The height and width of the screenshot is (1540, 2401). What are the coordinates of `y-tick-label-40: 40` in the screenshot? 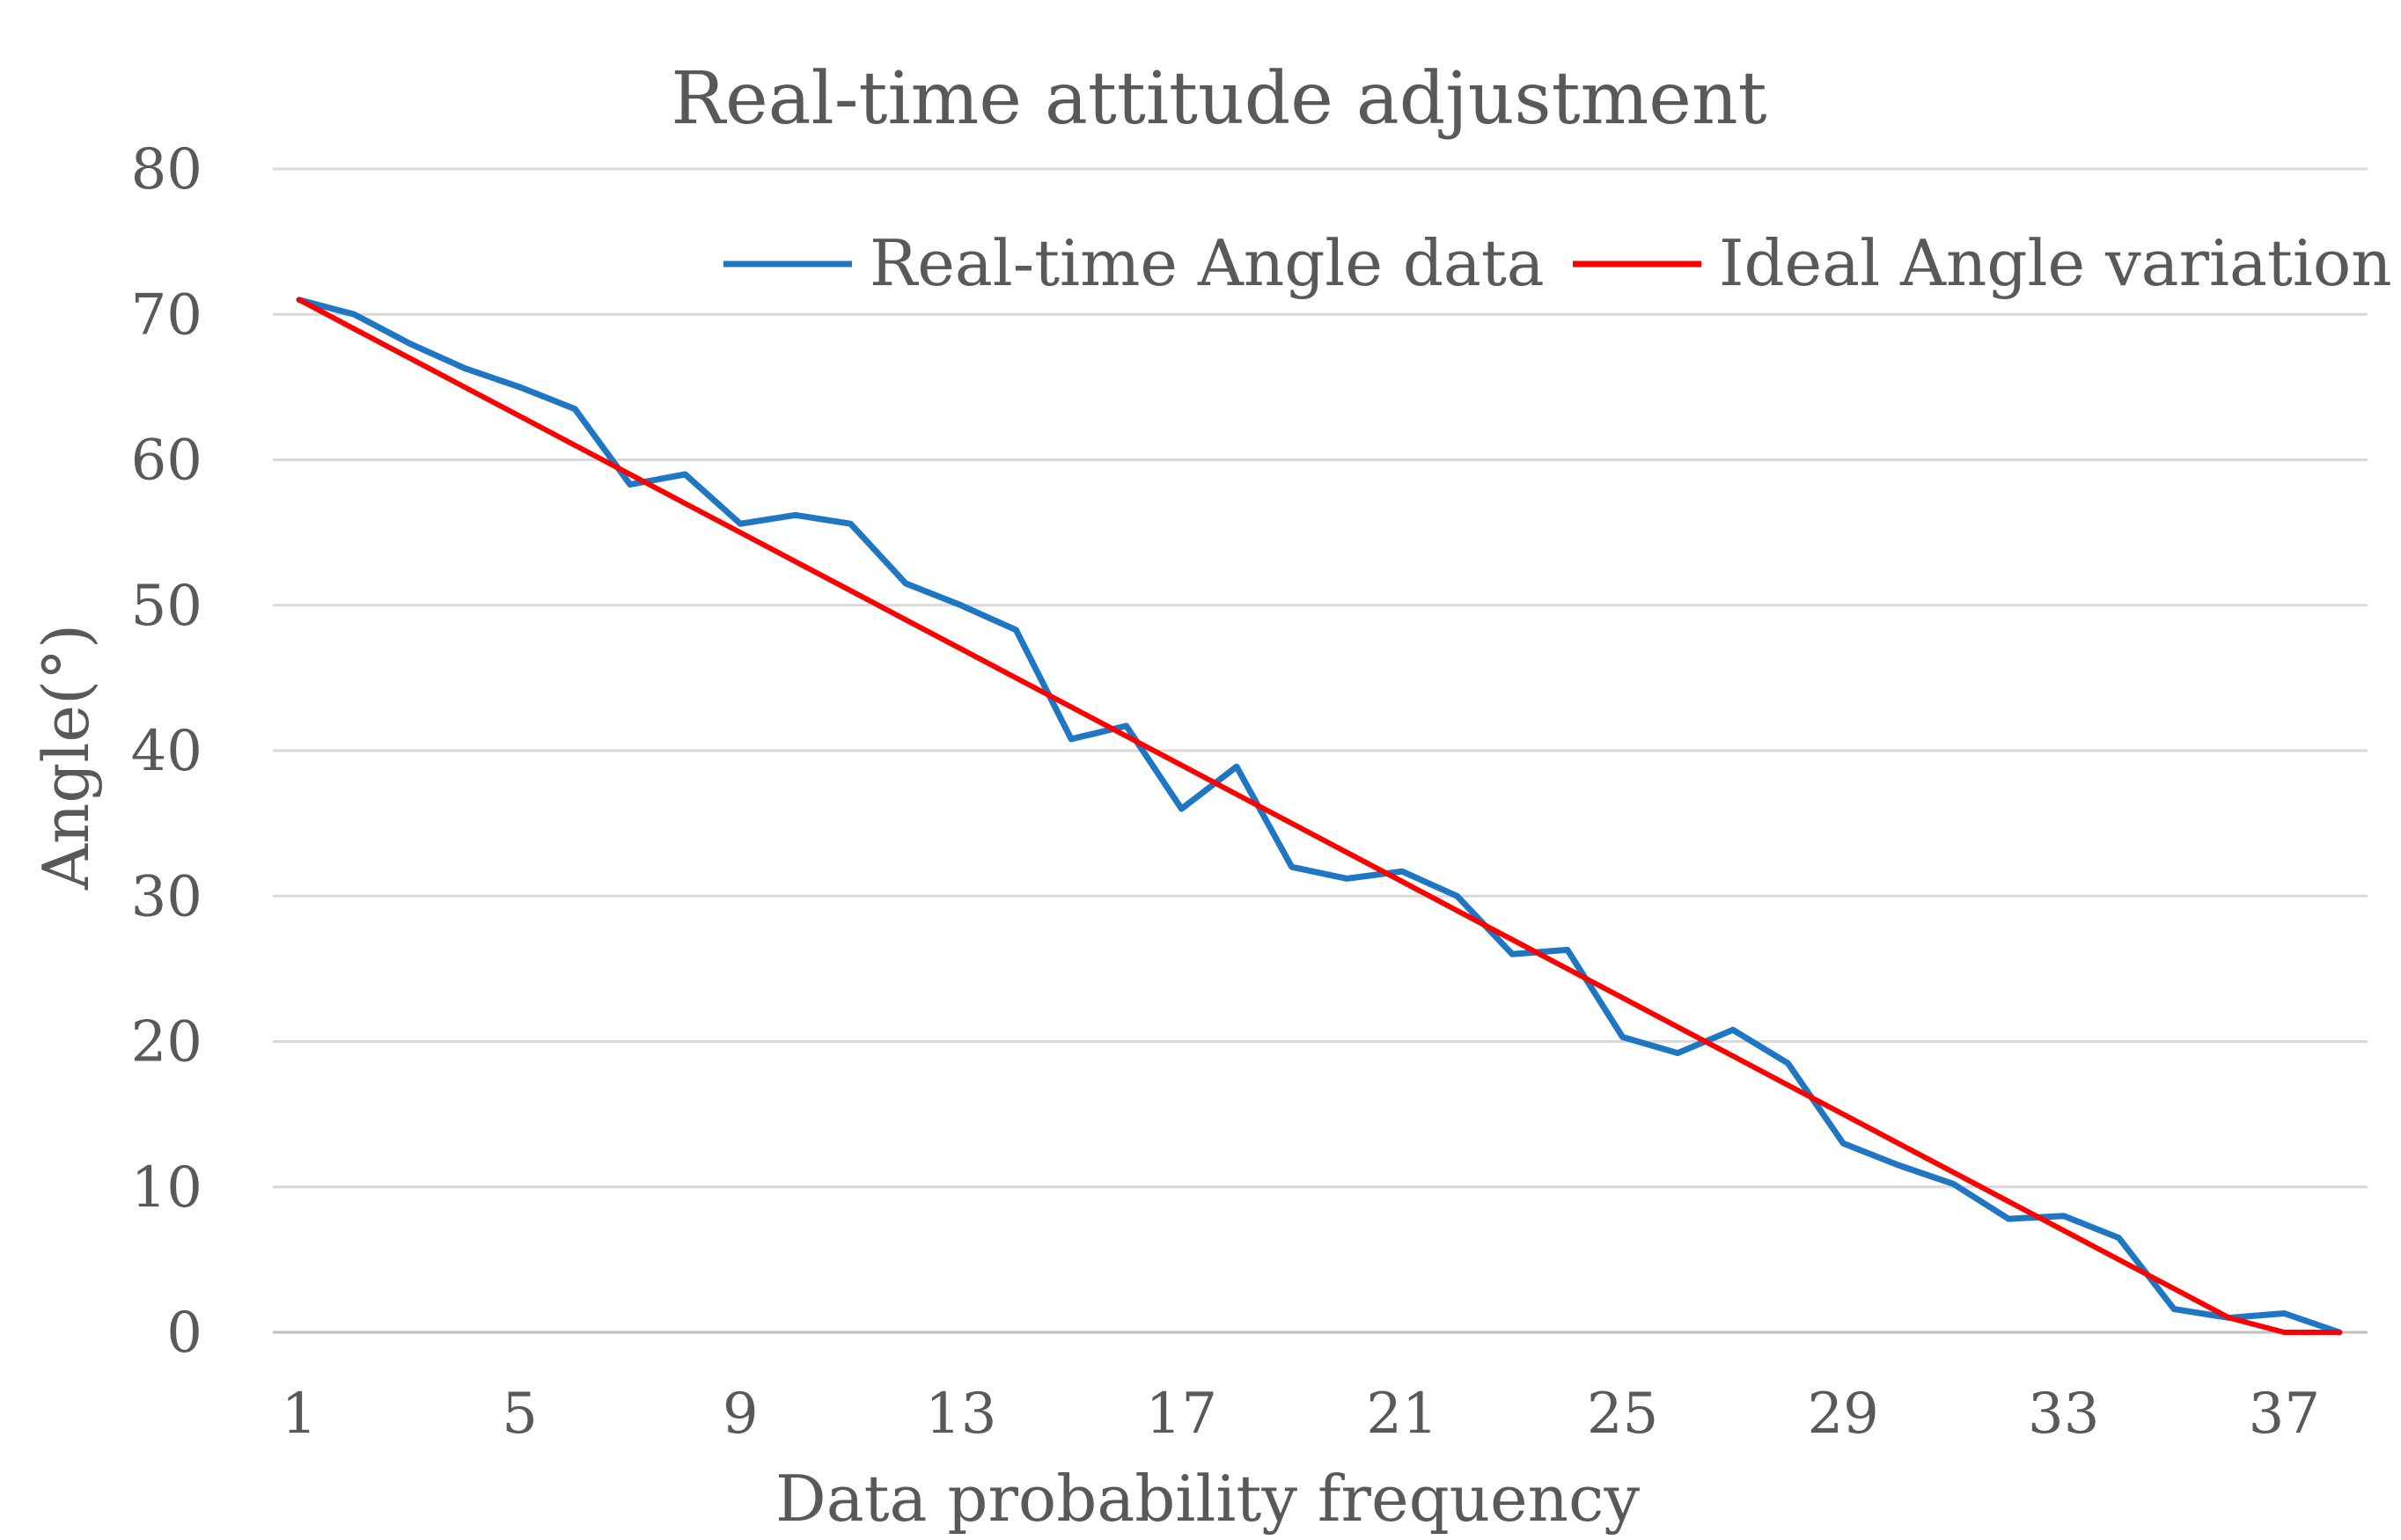 It's located at (166, 751).